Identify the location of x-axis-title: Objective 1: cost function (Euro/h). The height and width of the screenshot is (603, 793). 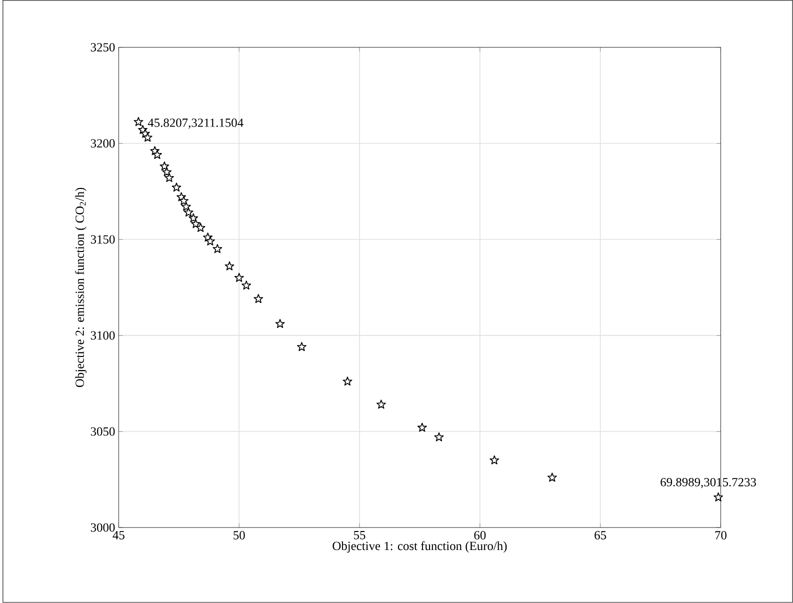
(419, 547).